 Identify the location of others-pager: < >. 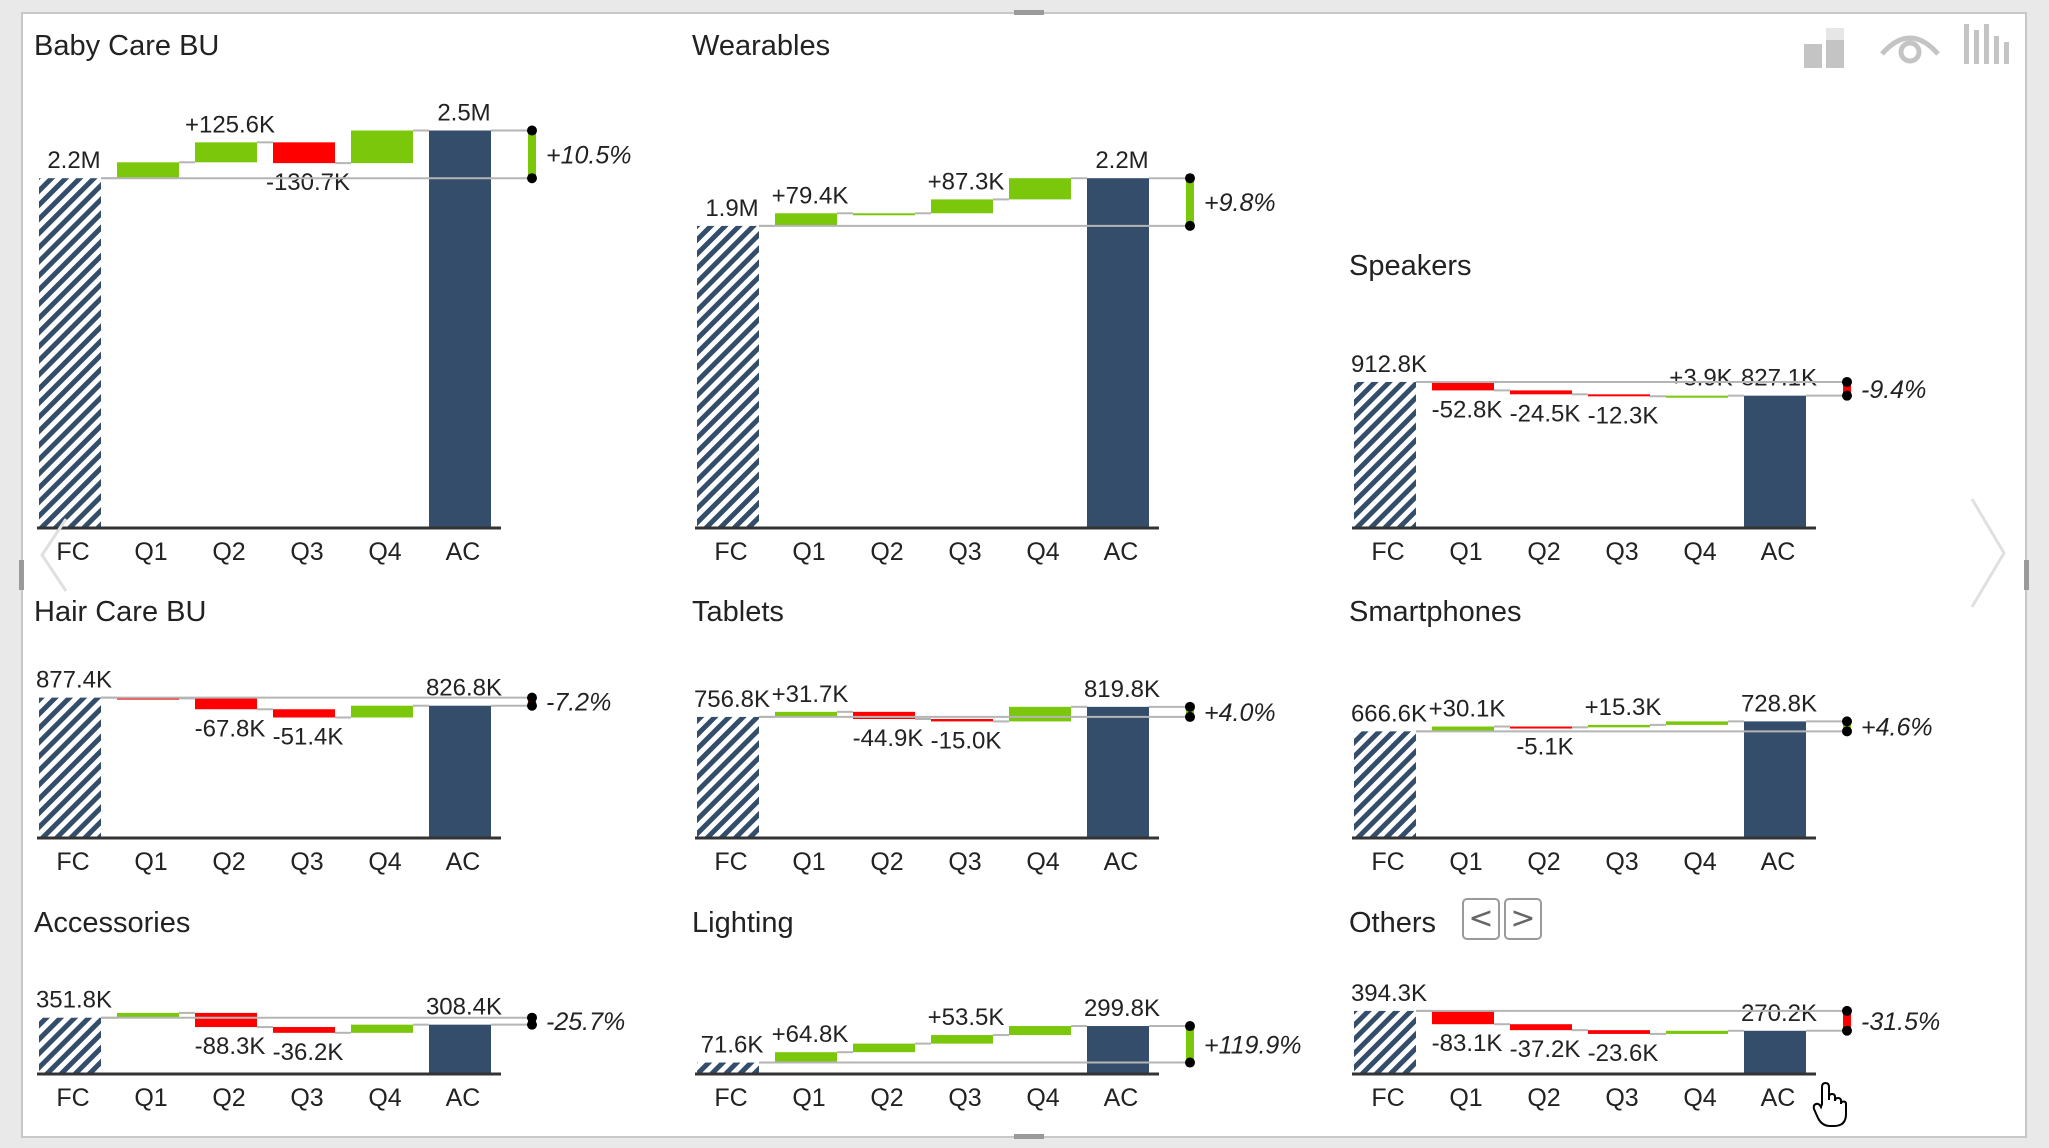
(1502, 919).